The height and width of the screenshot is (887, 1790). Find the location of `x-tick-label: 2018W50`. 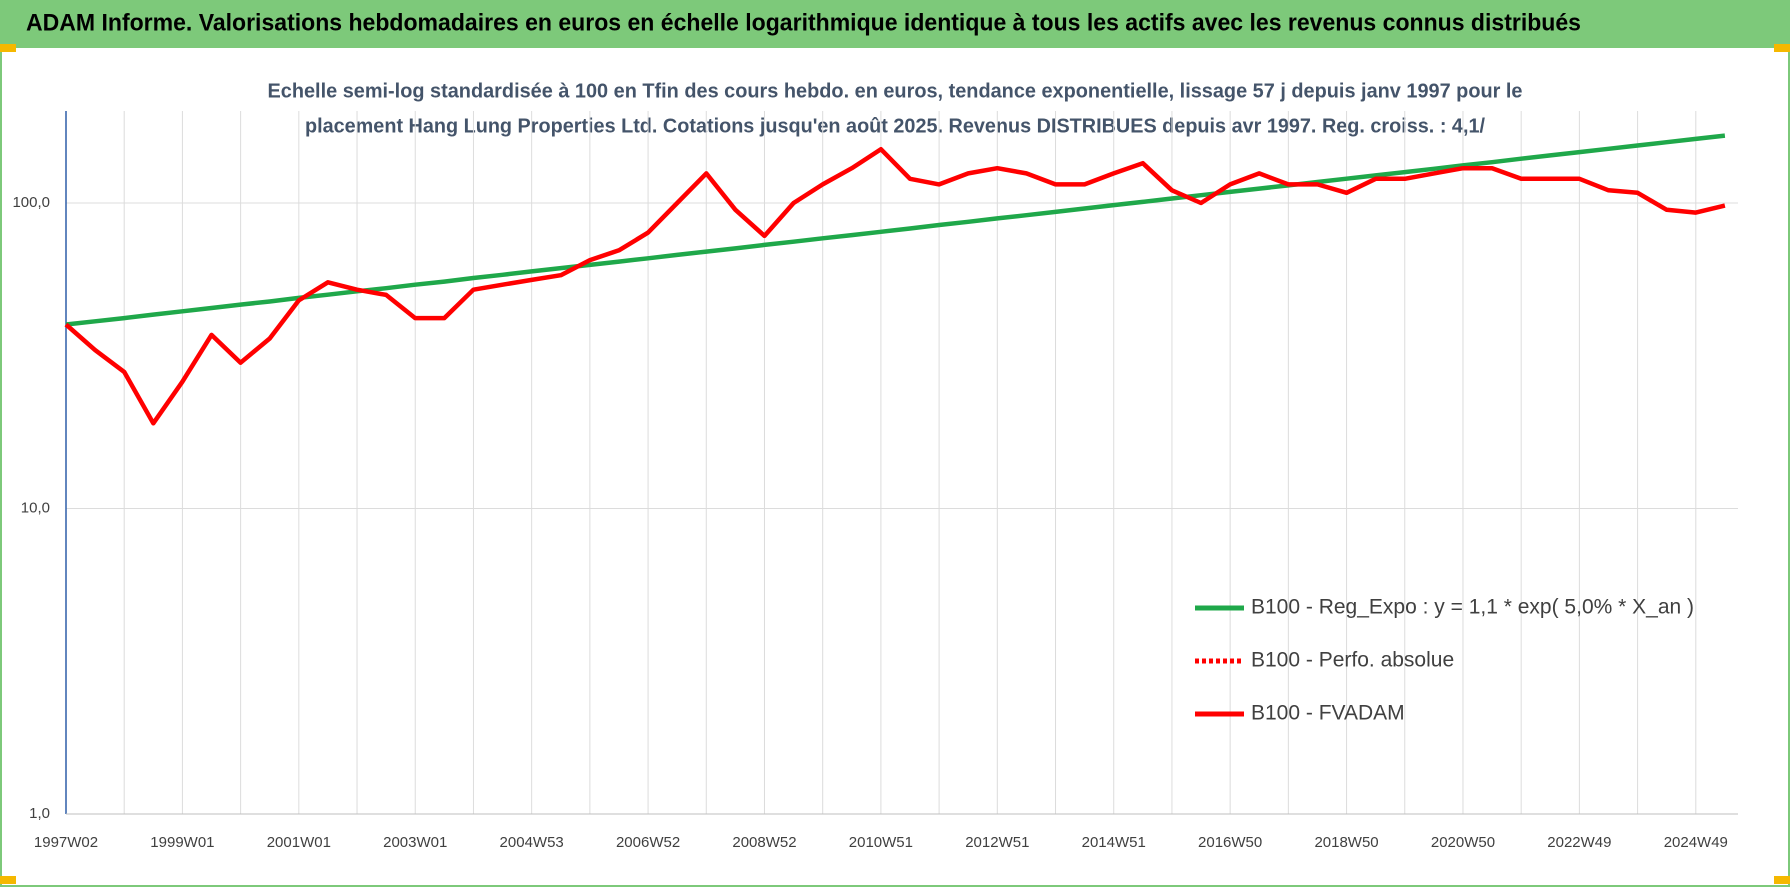

x-tick-label: 2018W50 is located at coordinates (1346, 842).